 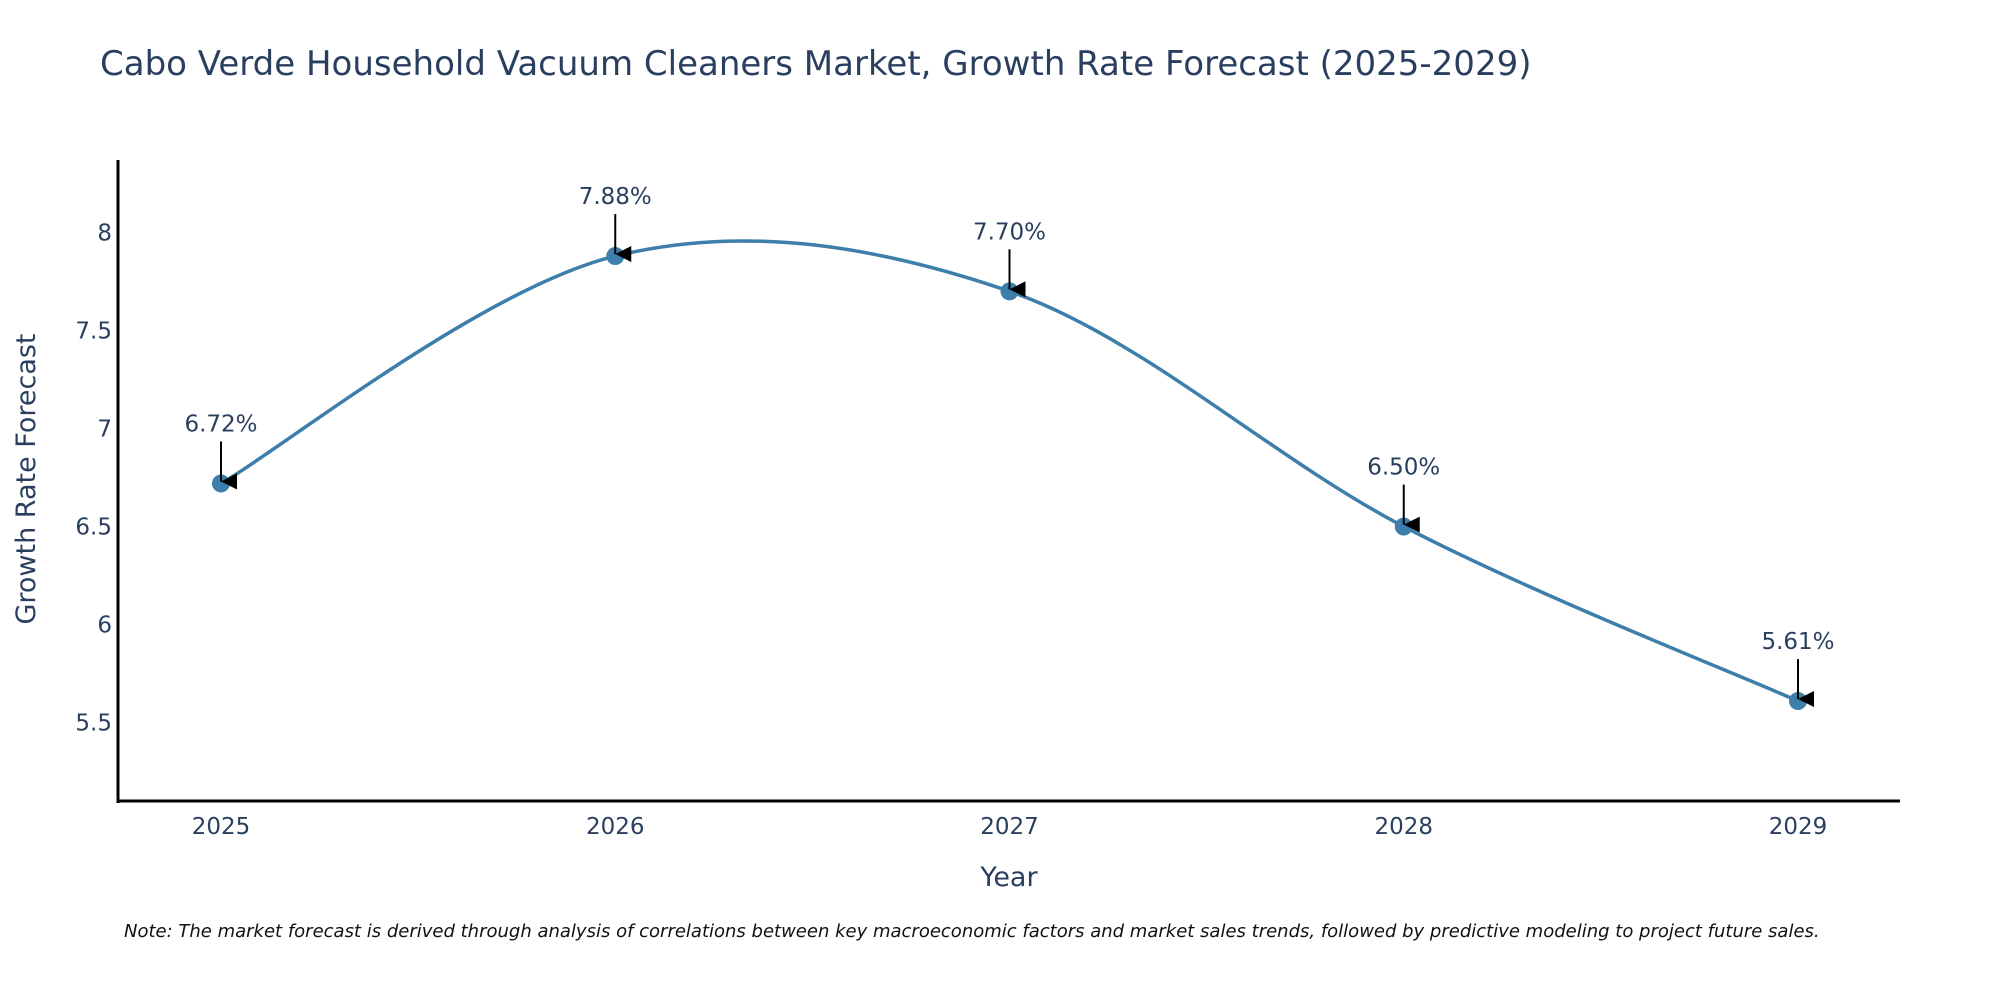 What do you see at coordinates (93, 724) in the screenshot?
I see `y-tick-label: 5.5` at bounding box center [93, 724].